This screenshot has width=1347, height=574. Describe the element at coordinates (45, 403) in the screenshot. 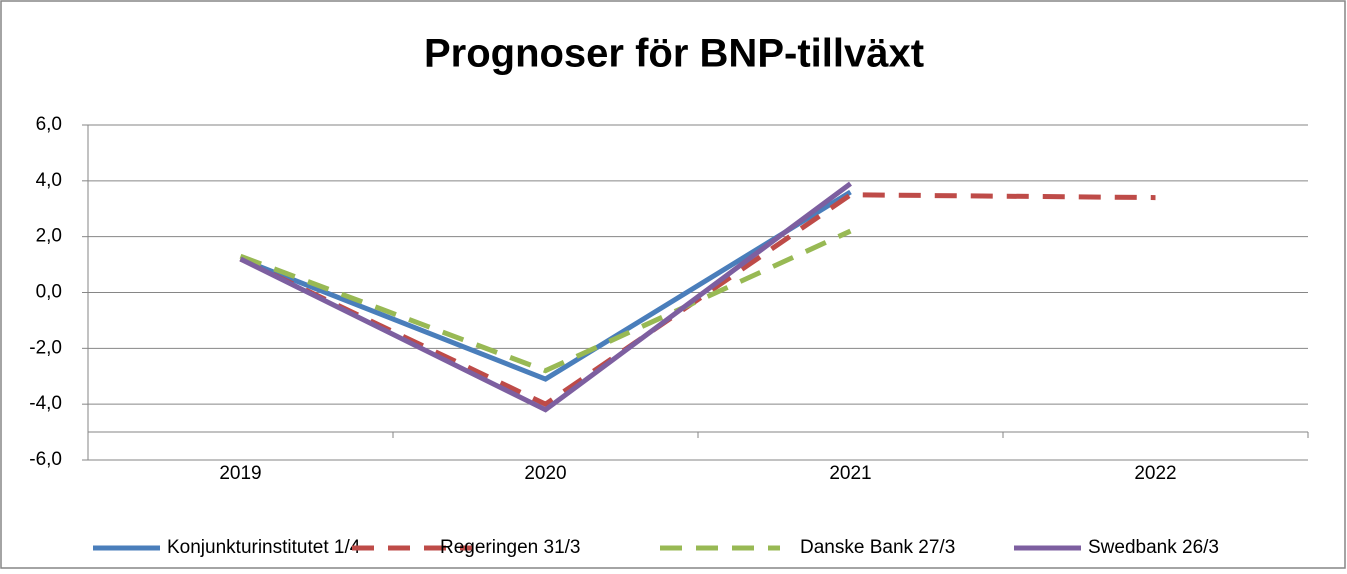

I see `y-tick-label: -4,0` at that location.